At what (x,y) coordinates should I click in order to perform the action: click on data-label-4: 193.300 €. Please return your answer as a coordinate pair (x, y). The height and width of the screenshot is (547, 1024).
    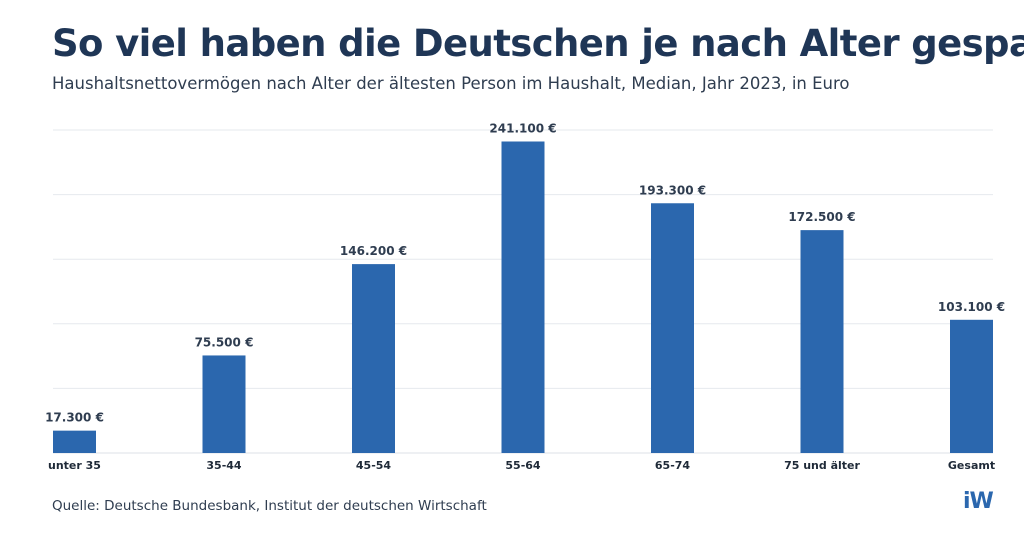
    Looking at the image, I should click on (672, 190).